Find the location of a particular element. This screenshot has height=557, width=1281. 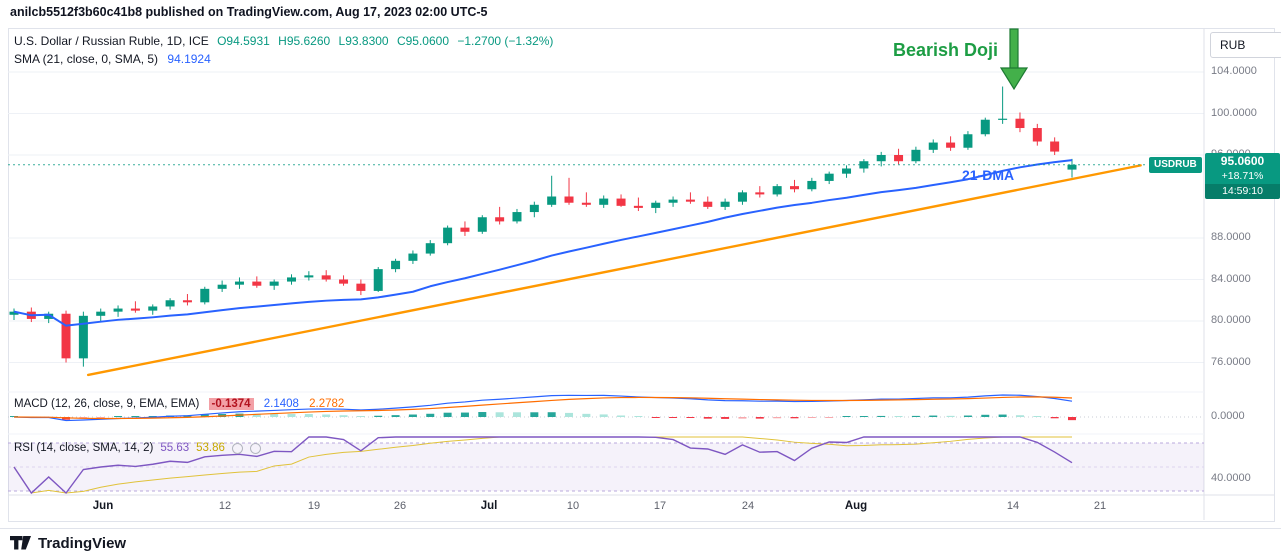

sma-legend: SMA (21, close, 0, SMA, 5) 94.1924 is located at coordinates (112, 59).